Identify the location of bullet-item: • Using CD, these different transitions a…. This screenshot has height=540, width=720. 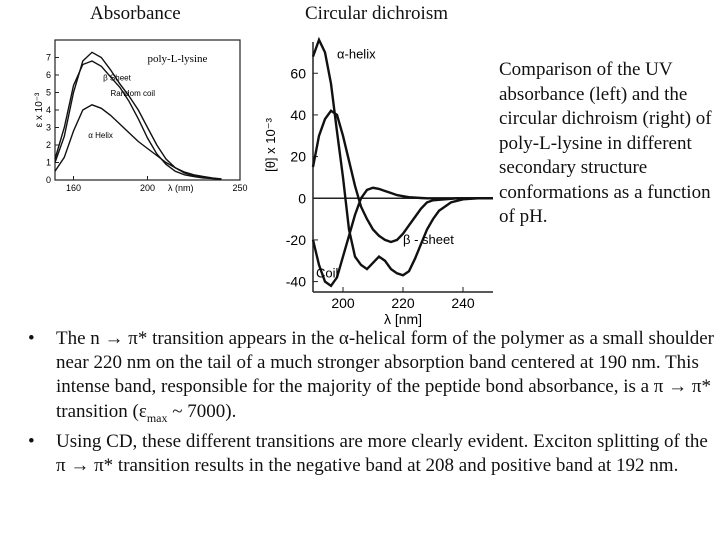
(373, 454).